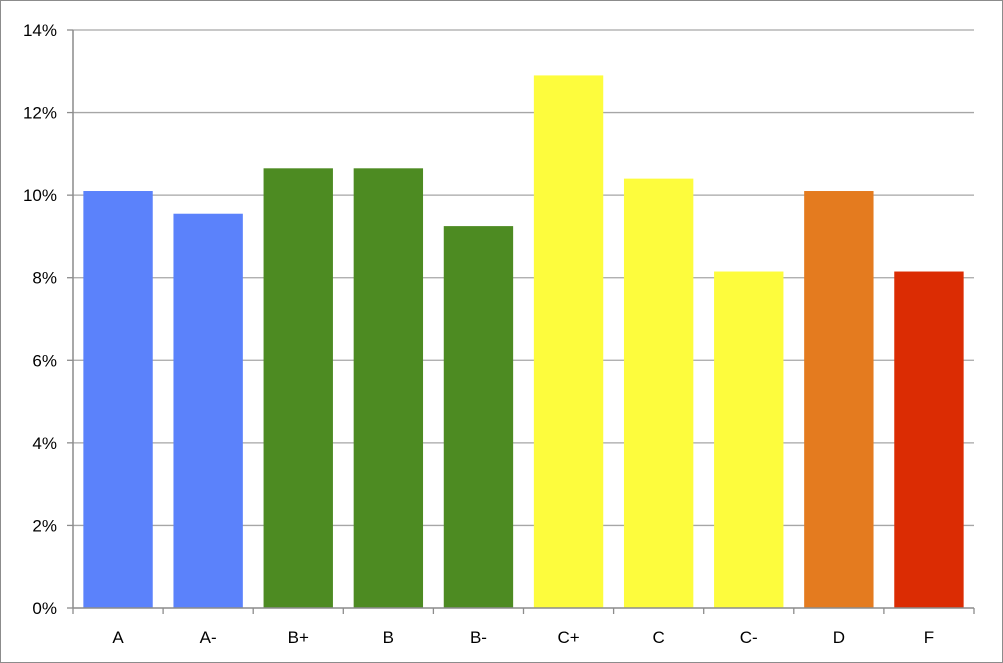 The height and width of the screenshot is (663, 1003). I want to click on y-tick-label: 4%, so click(44, 443).